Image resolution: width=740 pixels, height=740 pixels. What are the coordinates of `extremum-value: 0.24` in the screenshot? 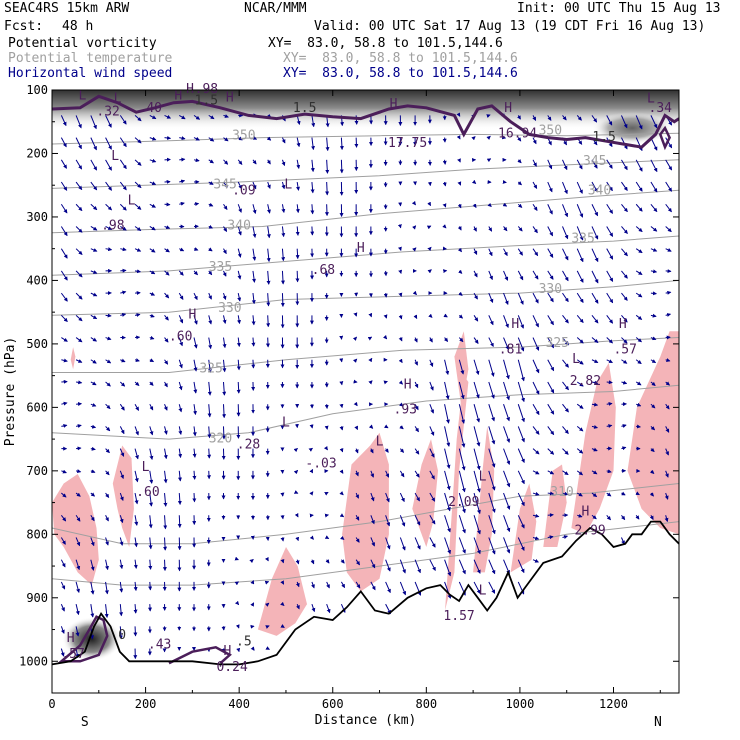 It's located at (231, 667).